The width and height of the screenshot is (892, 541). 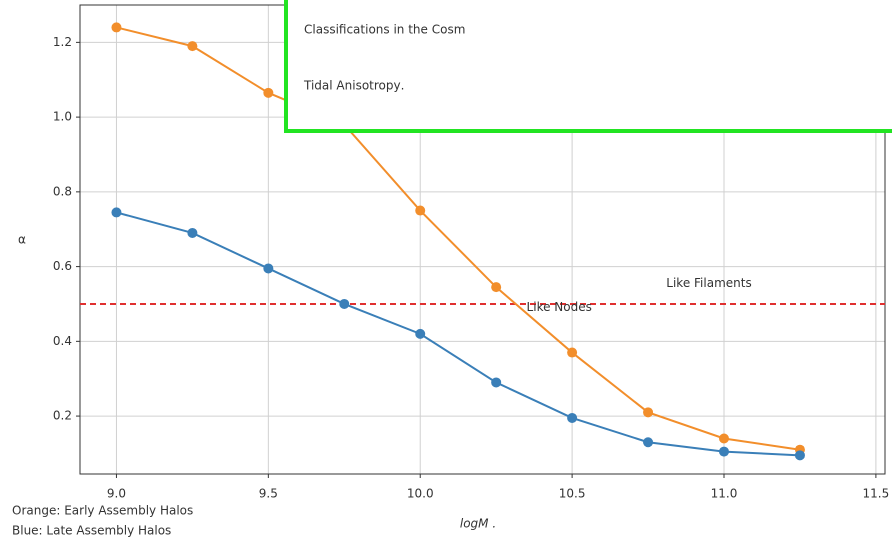 What do you see at coordinates (22, 240) in the screenshot?
I see `y-axis-label: α` at bounding box center [22, 240].